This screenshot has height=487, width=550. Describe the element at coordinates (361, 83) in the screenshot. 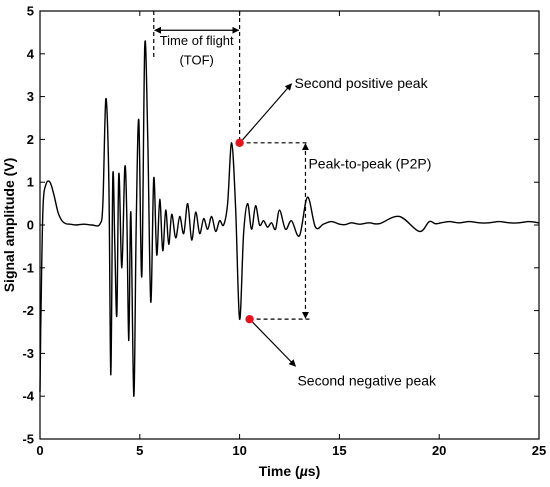

I see `positive-peak-label: Second positive peak` at that location.